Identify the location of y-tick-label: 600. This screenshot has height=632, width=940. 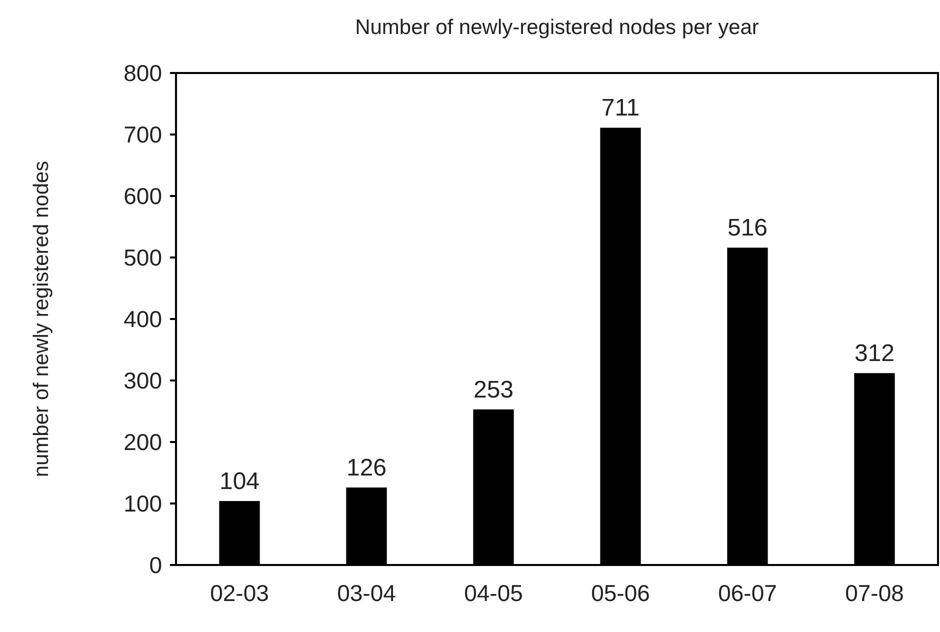
(143, 196).